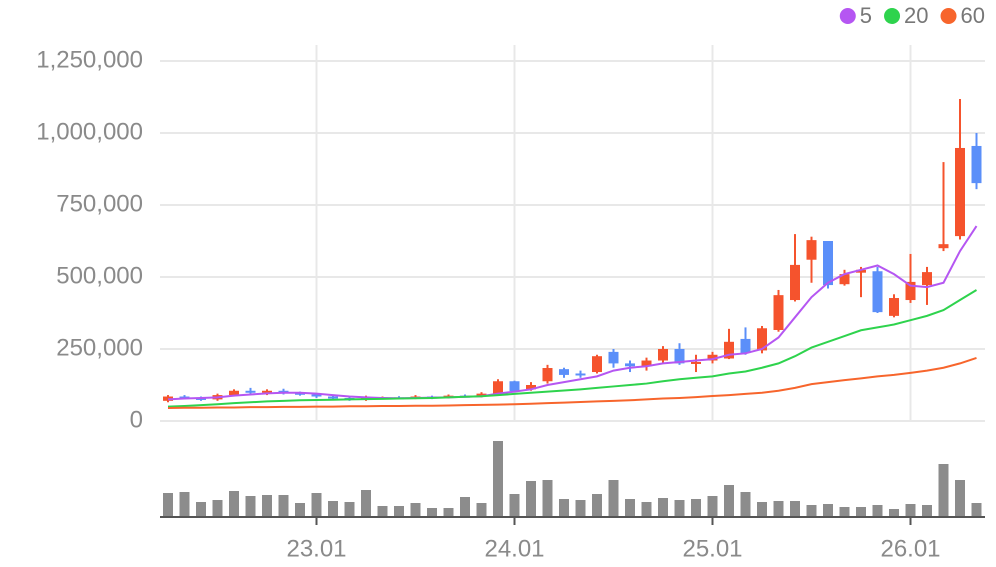 The height and width of the screenshot is (567, 996). Describe the element at coordinates (910, 548) in the screenshot. I see `x-tick-label: 26.01` at that location.